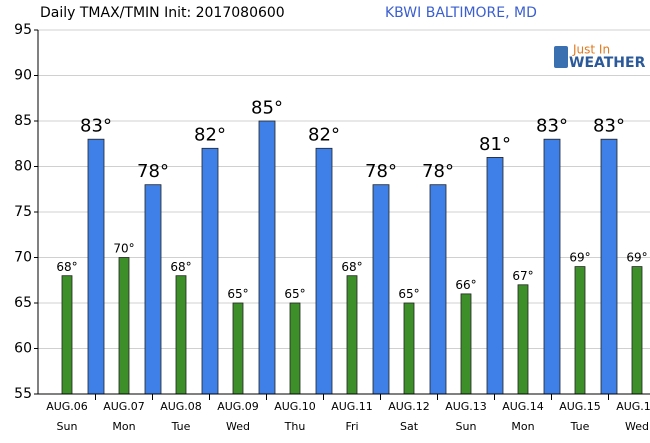  I want to click on y-tick-label: 80, so click(23, 167).